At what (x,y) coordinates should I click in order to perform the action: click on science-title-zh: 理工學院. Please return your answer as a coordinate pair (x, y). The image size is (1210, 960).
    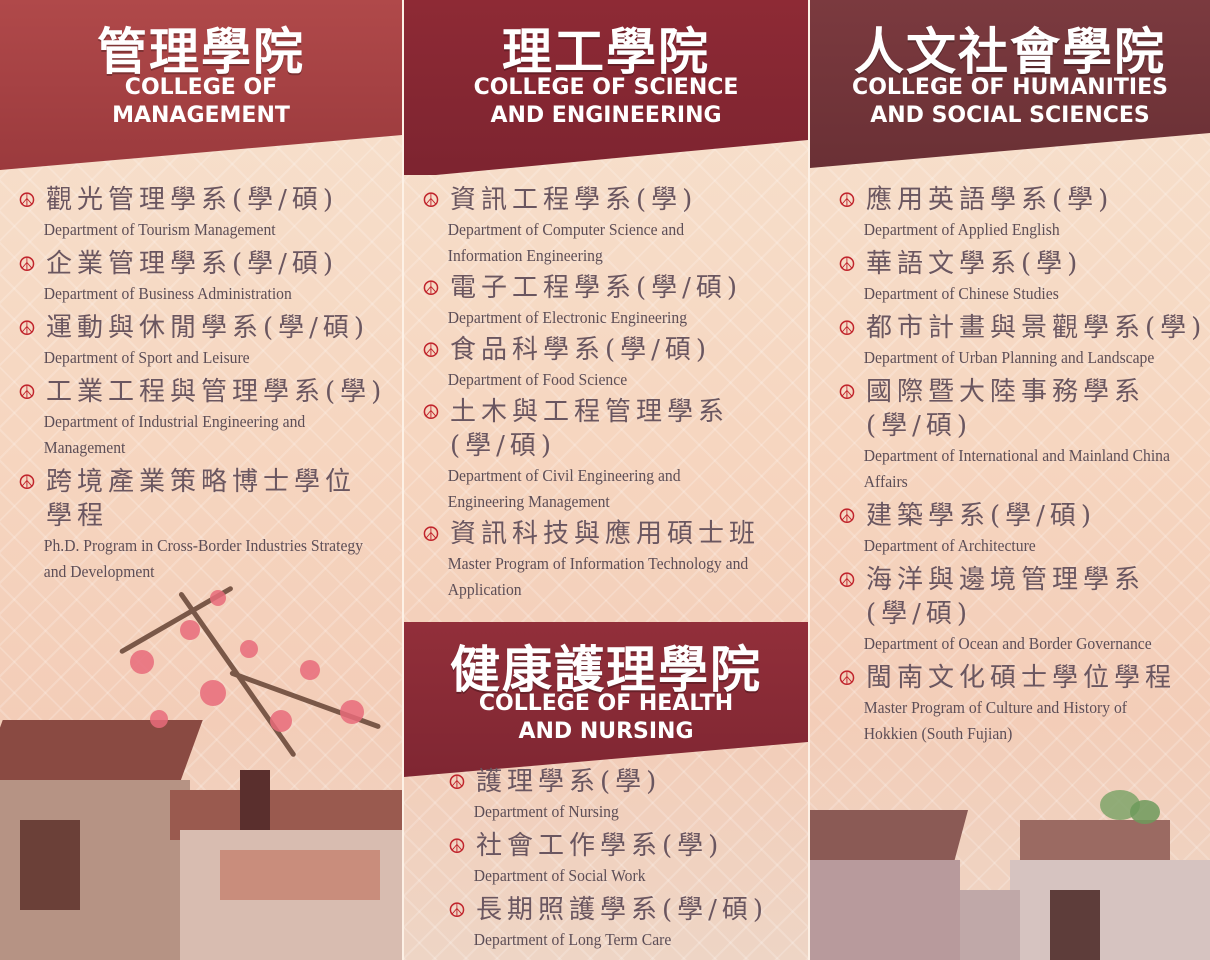
    Looking at the image, I should click on (606, 52).